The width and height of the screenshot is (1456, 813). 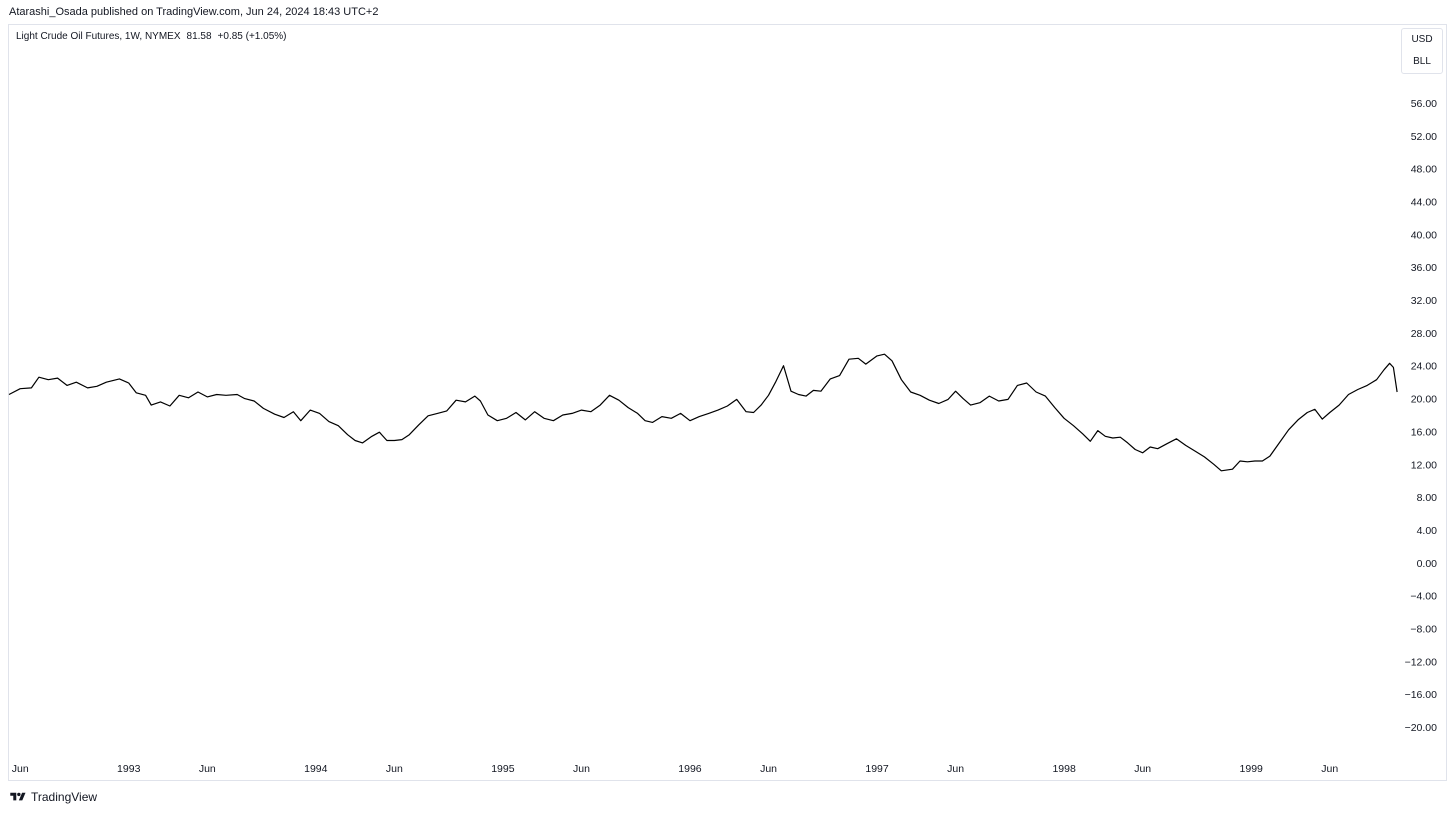 What do you see at coordinates (64, 797) in the screenshot?
I see `brand-name: TradingView` at bounding box center [64, 797].